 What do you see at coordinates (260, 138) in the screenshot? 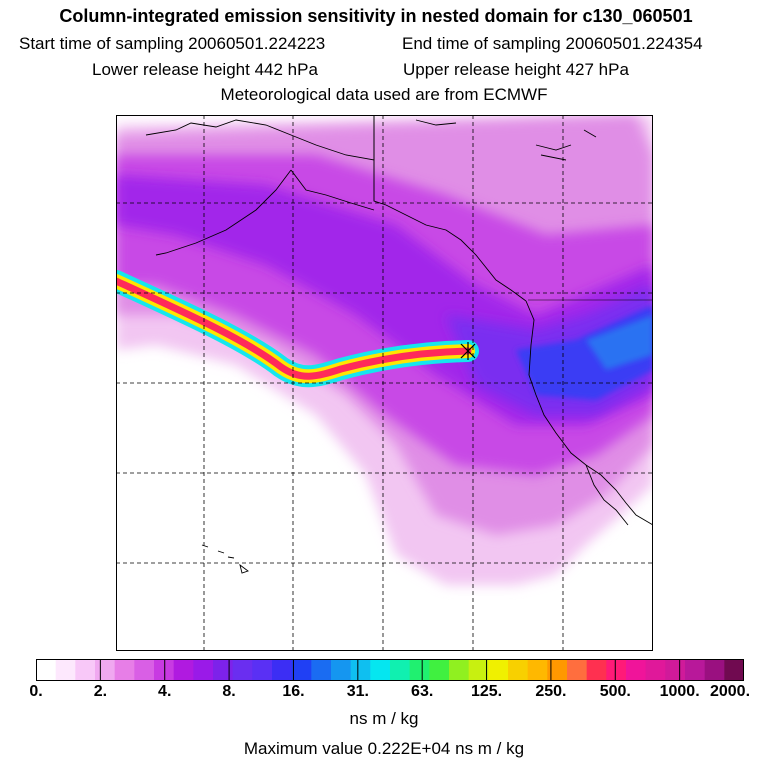
I see `coastline-alaska` at bounding box center [260, 138].